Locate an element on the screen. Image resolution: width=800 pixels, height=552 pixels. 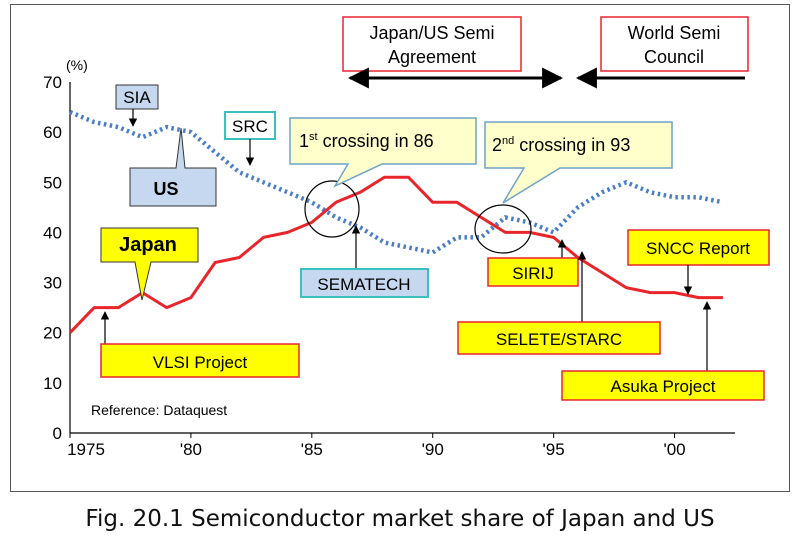
us-callout-shape is located at coordinates (173, 167).